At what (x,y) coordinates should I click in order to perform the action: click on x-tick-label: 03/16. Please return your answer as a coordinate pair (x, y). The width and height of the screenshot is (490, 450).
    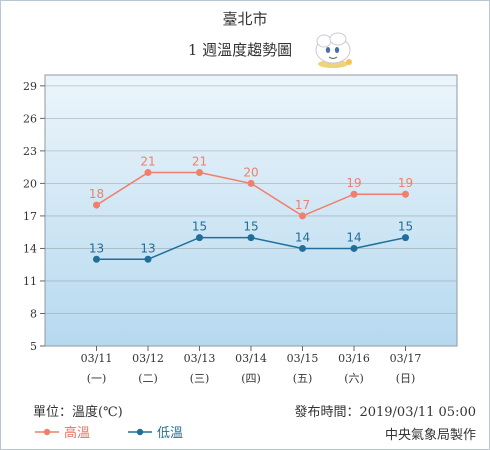
    Looking at the image, I should click on (354, 358).